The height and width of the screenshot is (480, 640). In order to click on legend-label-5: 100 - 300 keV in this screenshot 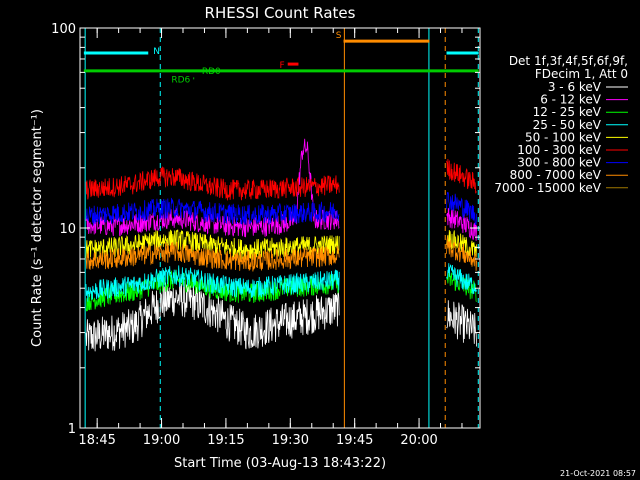, I will do `click(559, 150)`.